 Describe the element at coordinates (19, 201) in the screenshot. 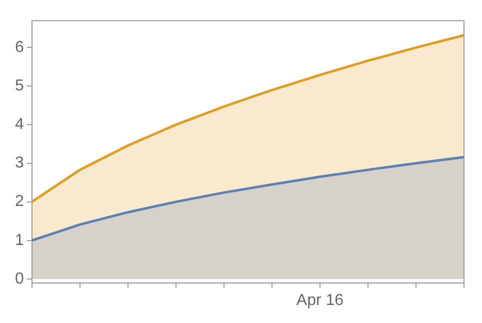

I see `y-tick-label: 2` at that location.